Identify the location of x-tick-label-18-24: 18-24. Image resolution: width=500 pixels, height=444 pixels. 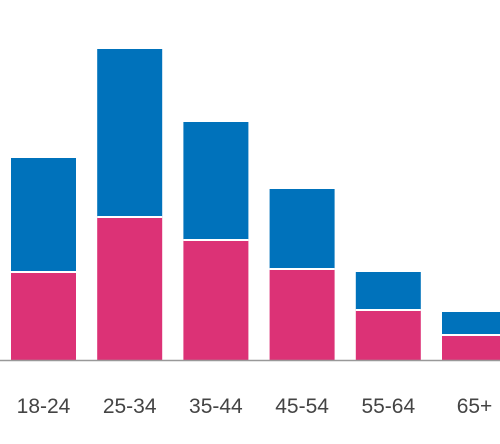
(44, 406).